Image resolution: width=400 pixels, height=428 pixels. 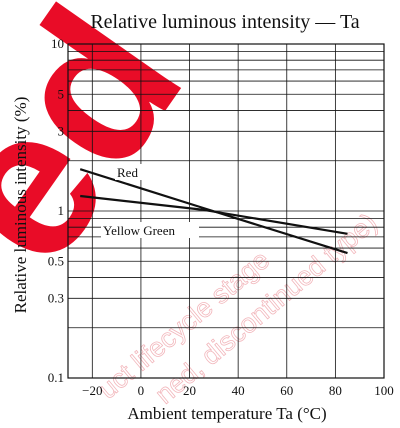 I want to click on label-bg-red, so click(x=130, y=172).